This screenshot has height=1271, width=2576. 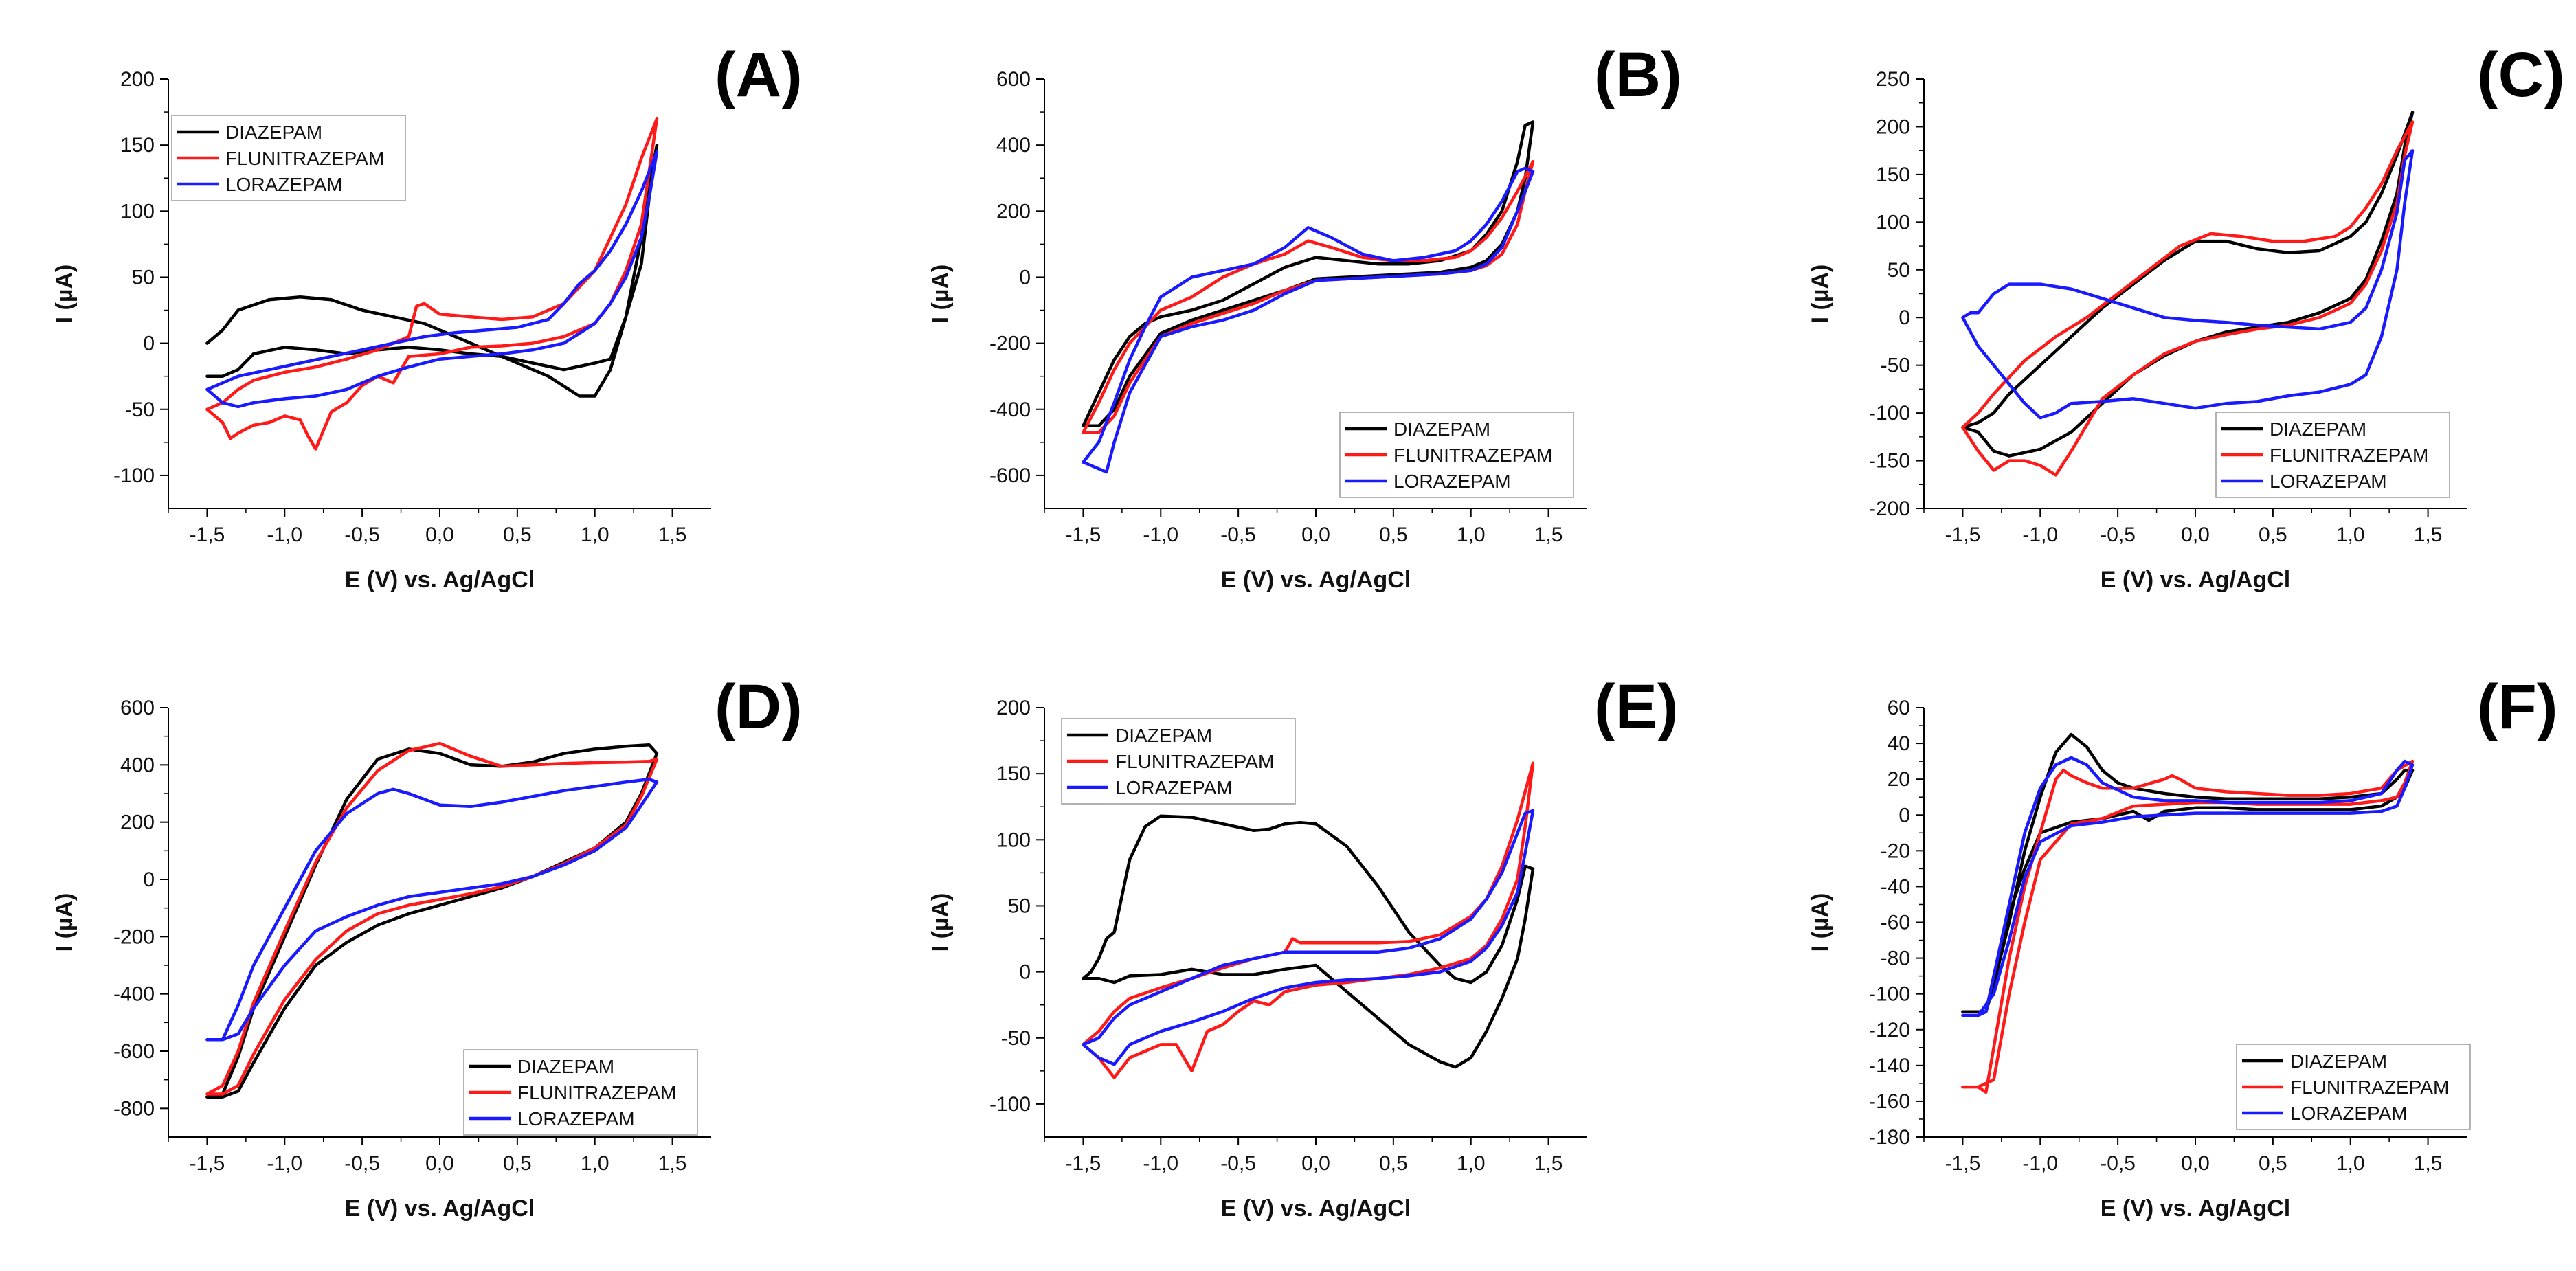 I want to click on y-tick-label: -140, so click(x=1889, y=1066).